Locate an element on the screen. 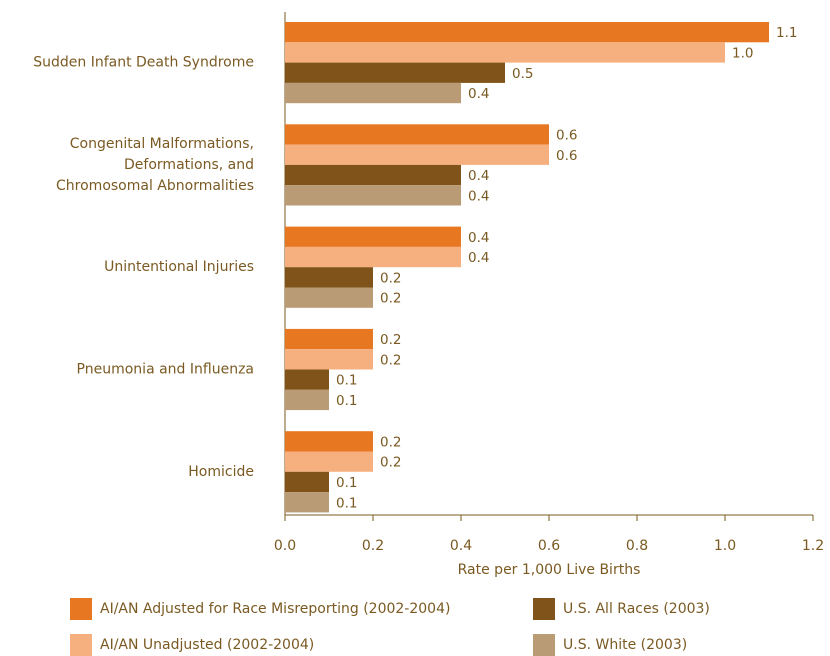 The image size is (830, 656). data-label: 1.1 is located at coordinates (786, 33).